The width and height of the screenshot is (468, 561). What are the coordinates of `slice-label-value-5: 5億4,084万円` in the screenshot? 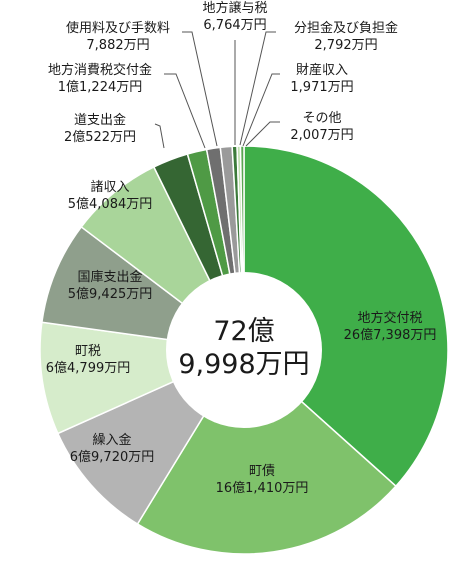 It's located at (110, 204).